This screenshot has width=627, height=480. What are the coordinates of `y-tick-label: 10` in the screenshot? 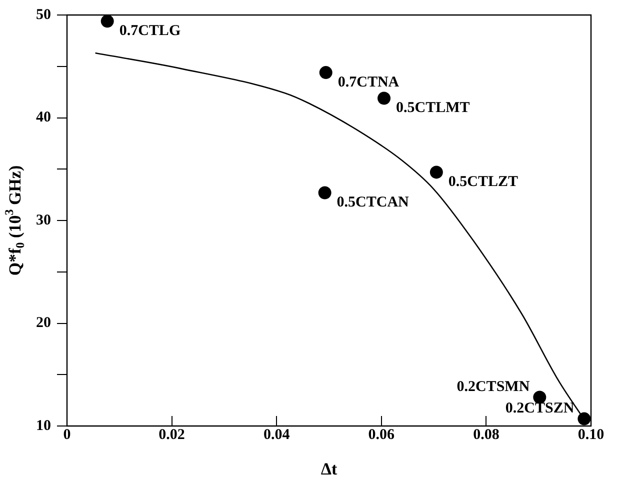 It's located at (43, 426).